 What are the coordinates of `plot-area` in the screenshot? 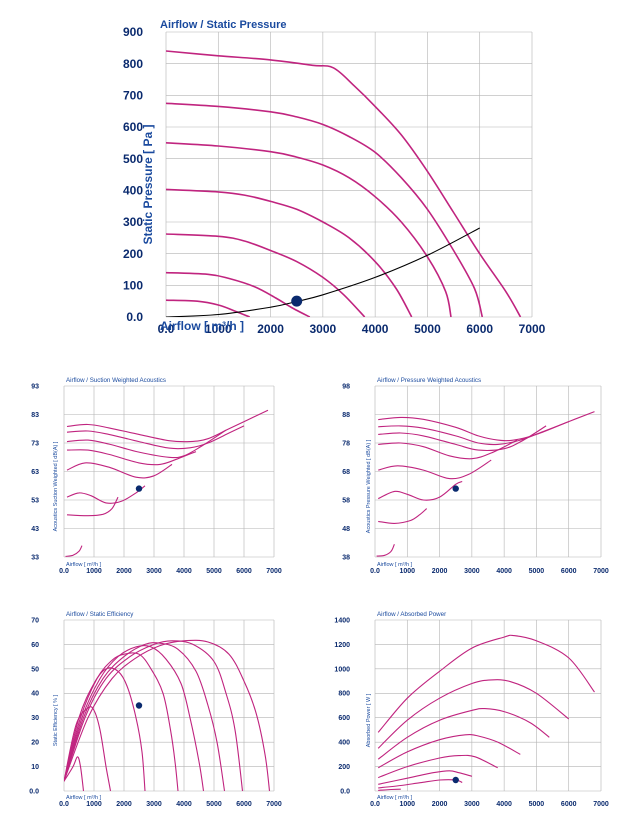 It's located at (167, 715).